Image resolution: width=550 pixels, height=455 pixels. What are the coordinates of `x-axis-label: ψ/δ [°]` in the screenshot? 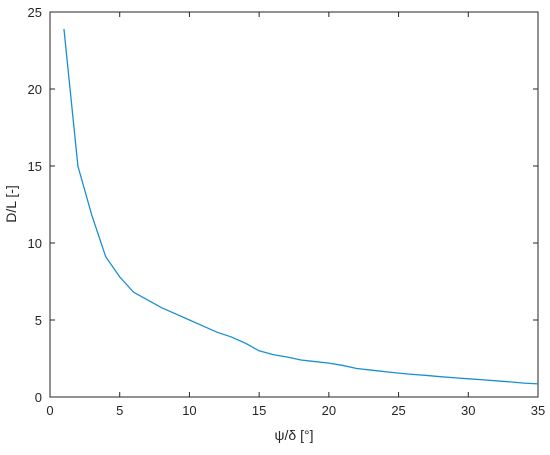 It's located at (294, 435).